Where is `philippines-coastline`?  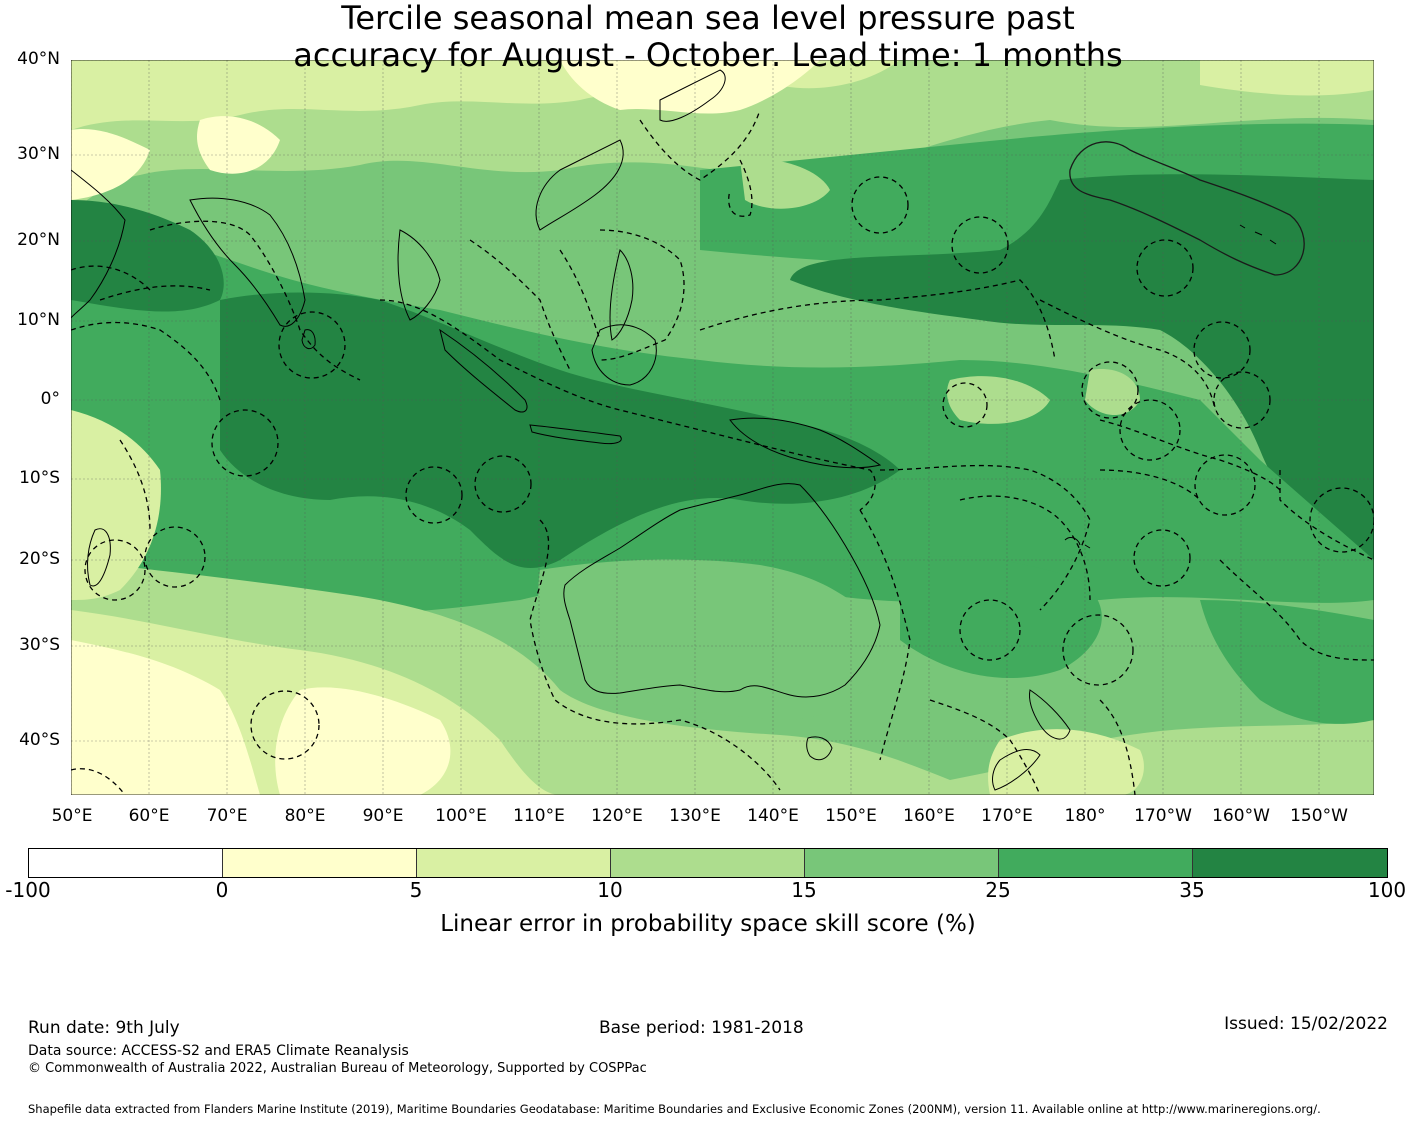
philippines-coastline is located at coordinates (621, 295).